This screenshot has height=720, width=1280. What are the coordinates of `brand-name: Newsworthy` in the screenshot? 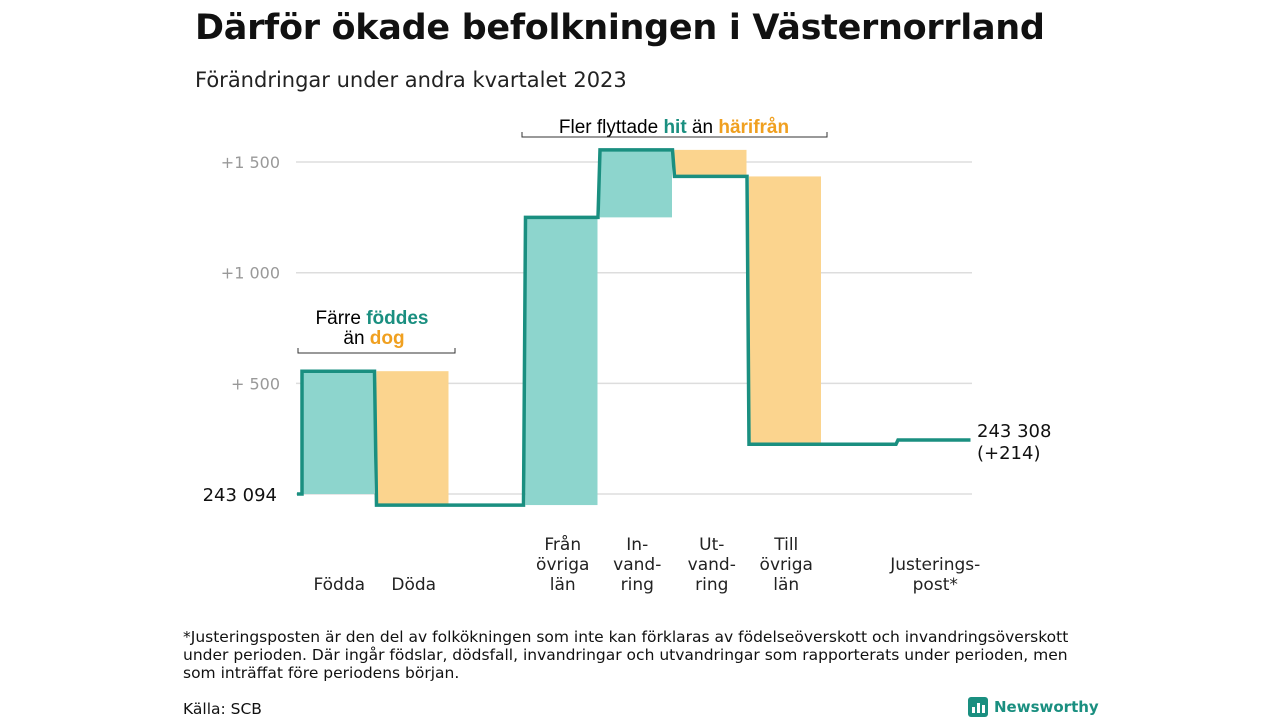 It's located at (1046, 707).